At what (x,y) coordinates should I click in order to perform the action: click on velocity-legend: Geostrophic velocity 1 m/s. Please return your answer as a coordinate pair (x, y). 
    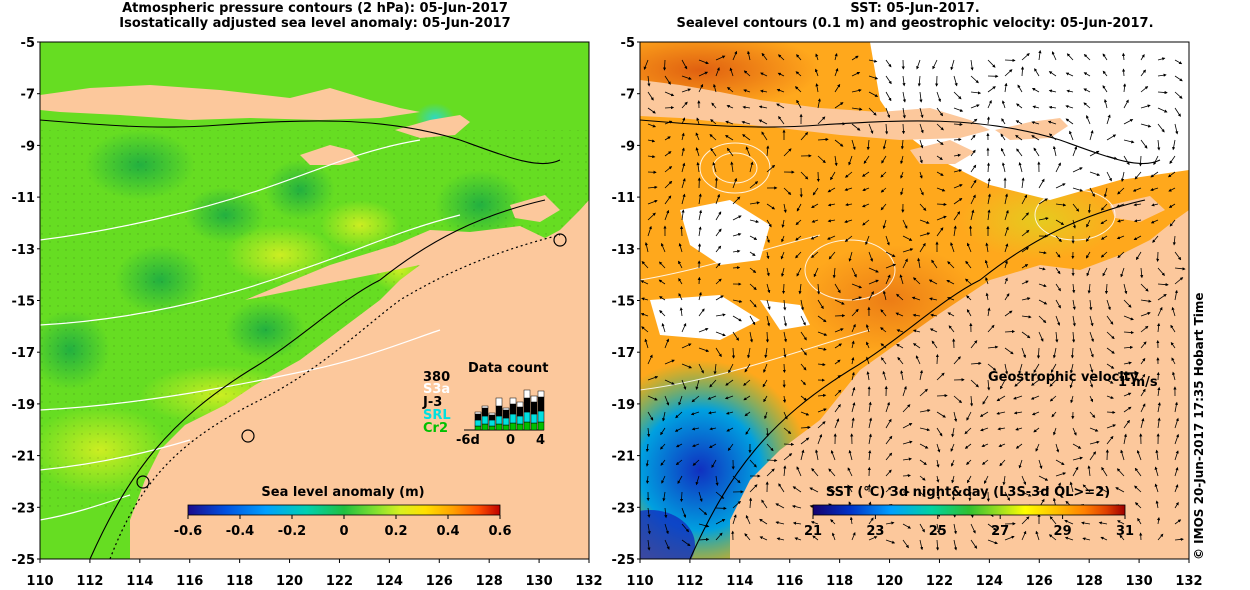
    Looking at the image, I should click on (1073, 380).